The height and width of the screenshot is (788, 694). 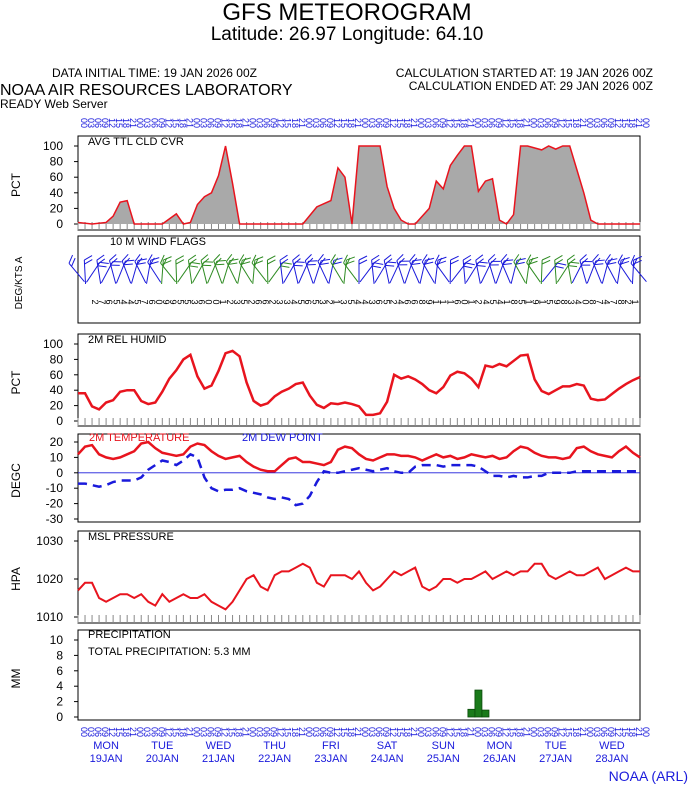 What do you see at coordinates (330, 759) in the screenshot?
I see `date-label: 23JAN` at bounding box center [330, 759].